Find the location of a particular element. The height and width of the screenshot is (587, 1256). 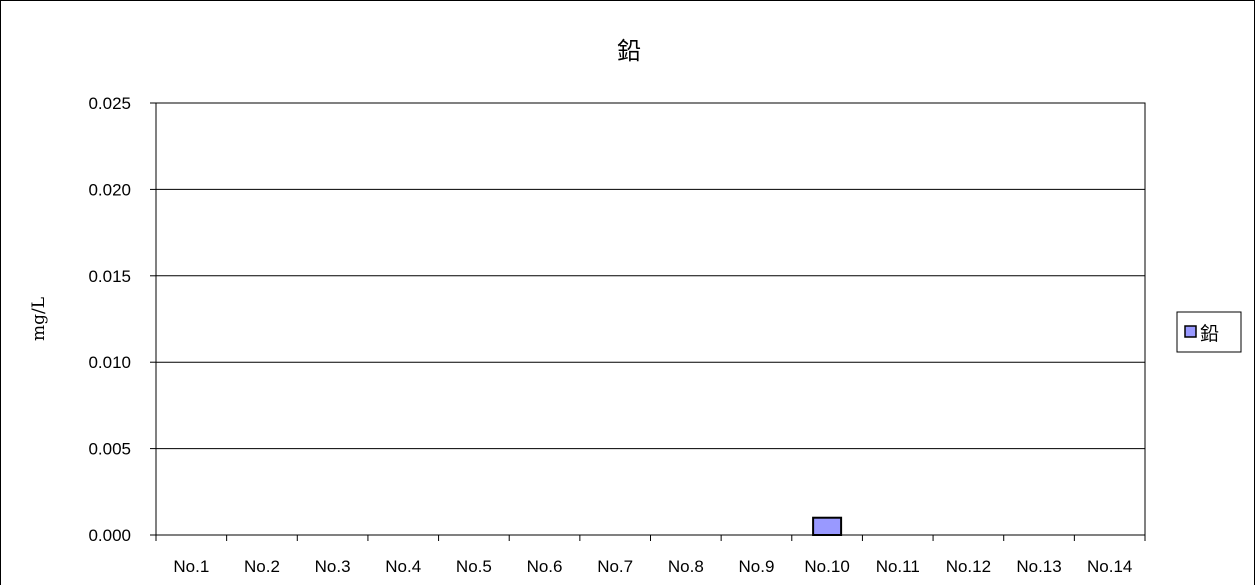

y-tick-label: 0.000 is located at coordinates (109, 535).